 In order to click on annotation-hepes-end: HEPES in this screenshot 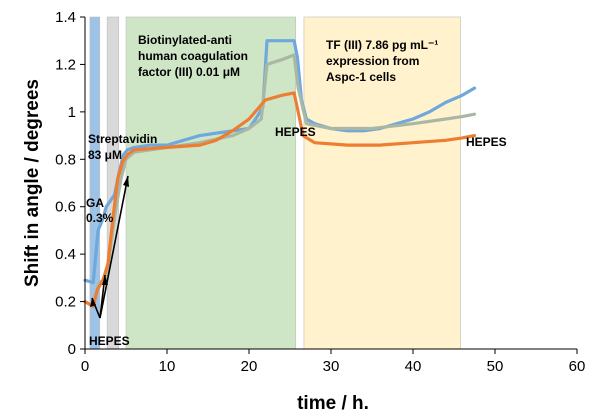, I will do `click(486, 142)`.